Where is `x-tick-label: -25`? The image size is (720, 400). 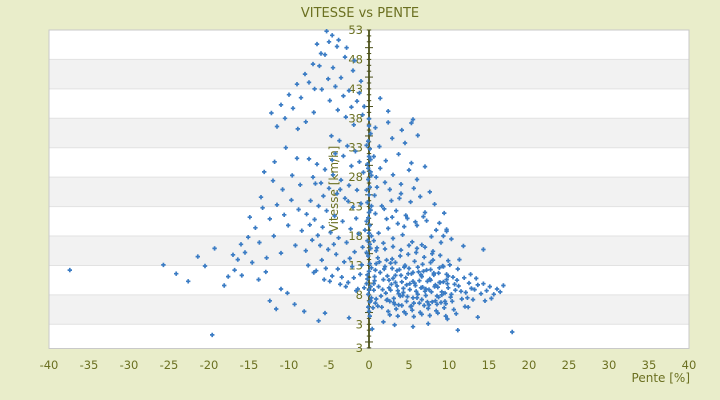 x-tick-label: -25 is located at coordinates (169, 365).